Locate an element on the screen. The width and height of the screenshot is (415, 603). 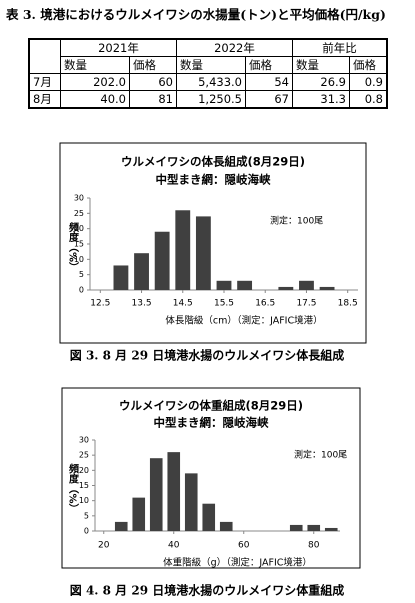
table-cell: 5,433.0 is located at coordinates (211, 82).